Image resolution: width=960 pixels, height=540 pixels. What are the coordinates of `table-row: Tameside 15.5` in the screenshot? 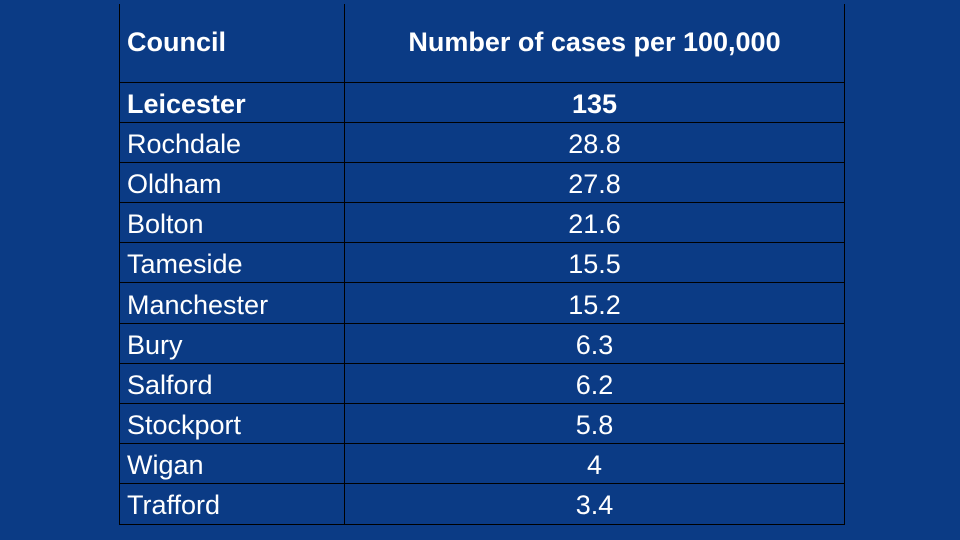 It's located at (482, 263).